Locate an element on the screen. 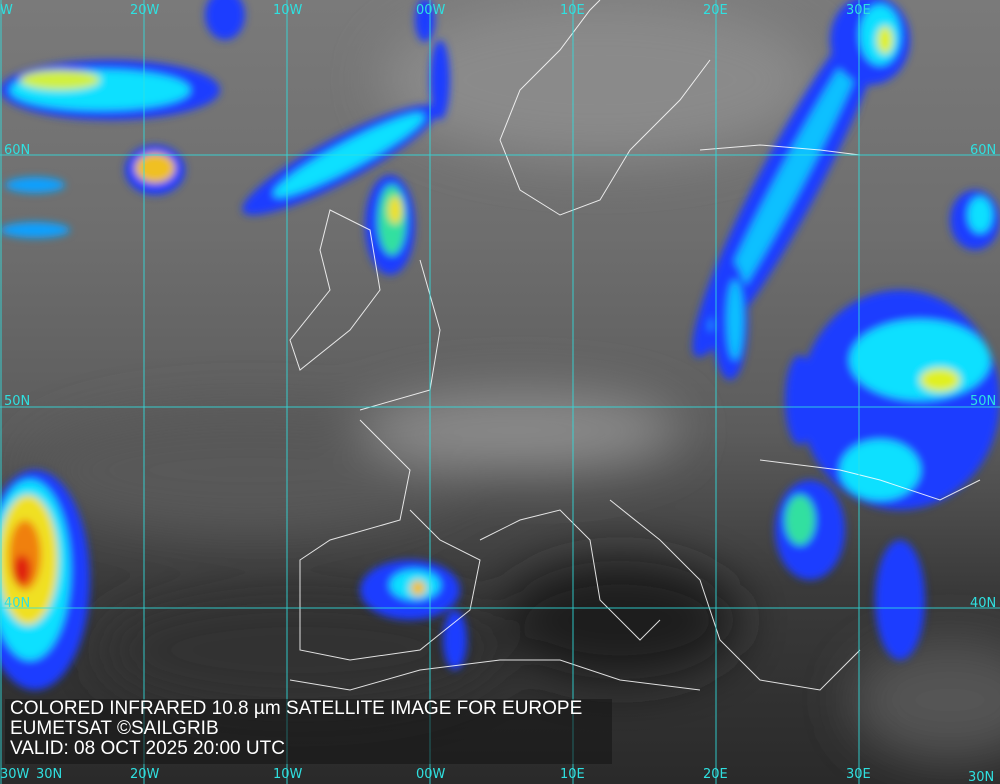  lat-label-right: 30N is located at coordinates (981, 777).